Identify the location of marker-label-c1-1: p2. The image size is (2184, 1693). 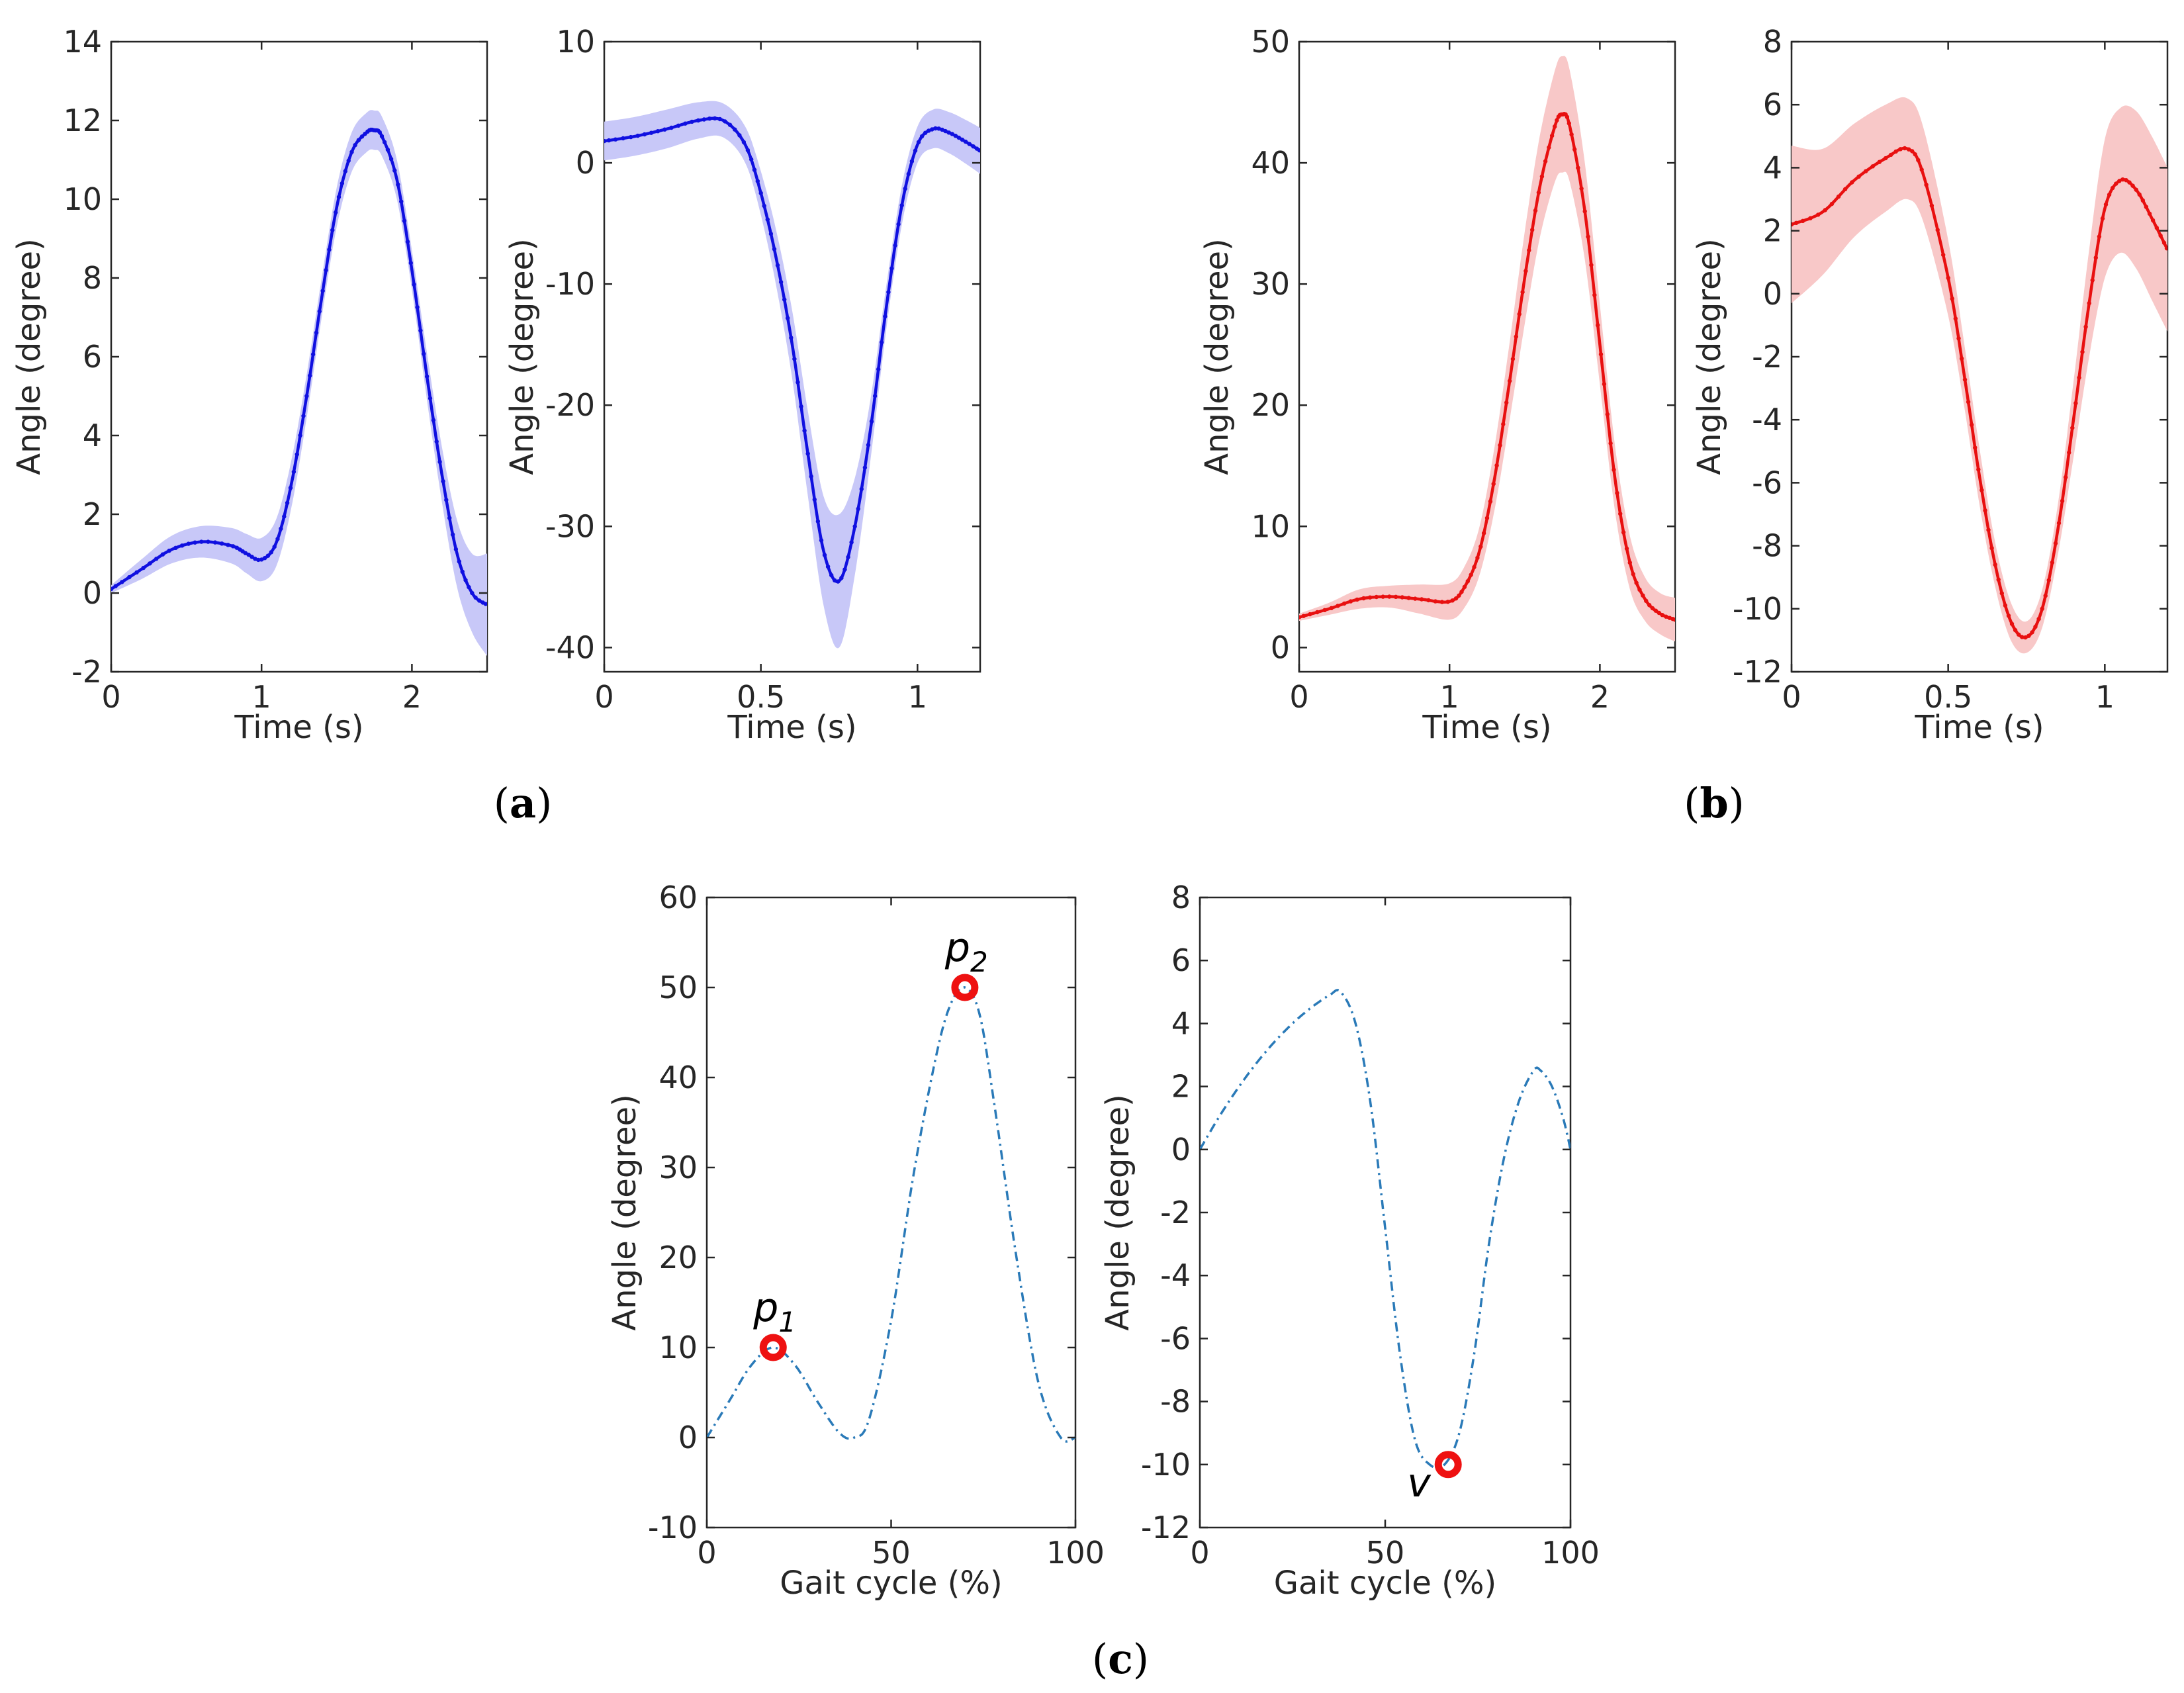
(966, 951).